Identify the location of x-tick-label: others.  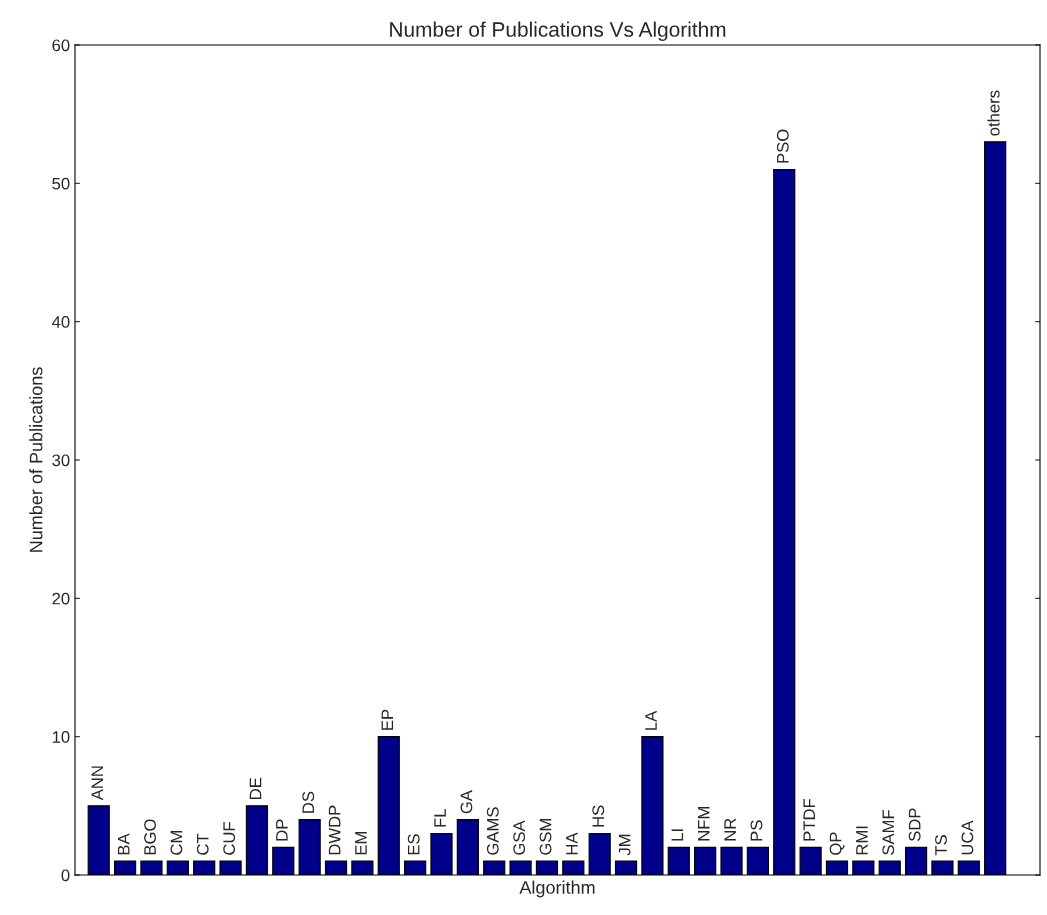
(993, 113).